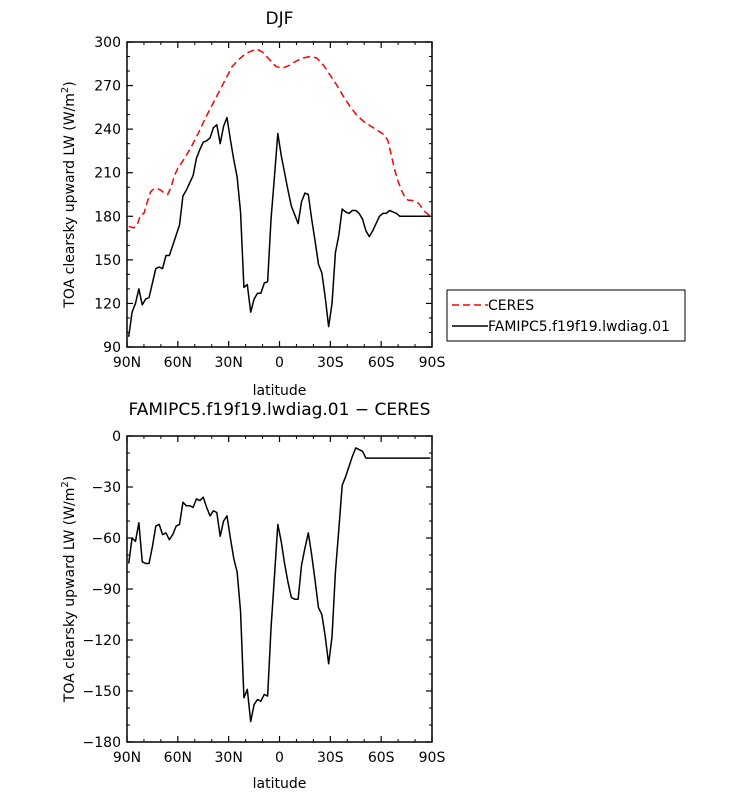 This screenshot has height=798, width=733. What do you see at coordinates (106, 488) in the screenshot?
I see `bottom-y-tick-label: −30` at bounding box center [106, 488].